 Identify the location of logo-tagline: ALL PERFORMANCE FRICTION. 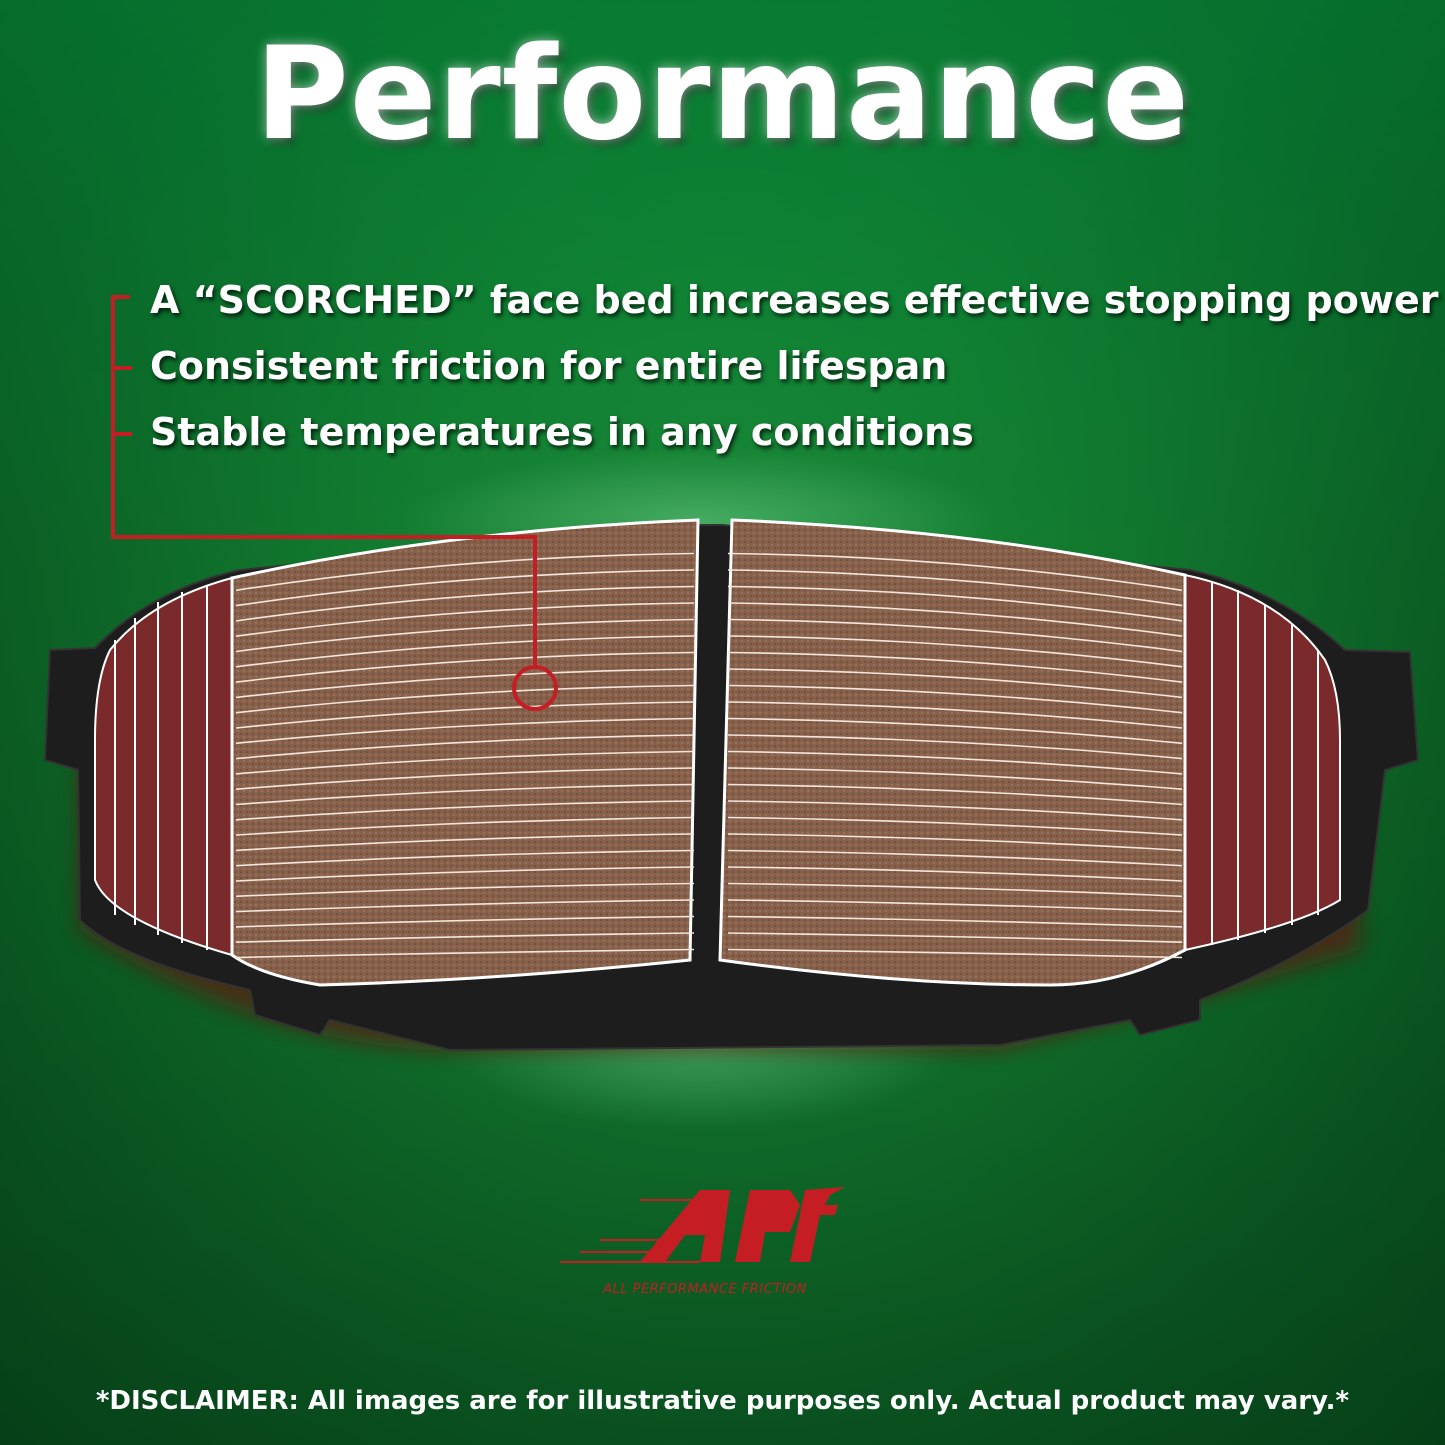
(705, 1289).